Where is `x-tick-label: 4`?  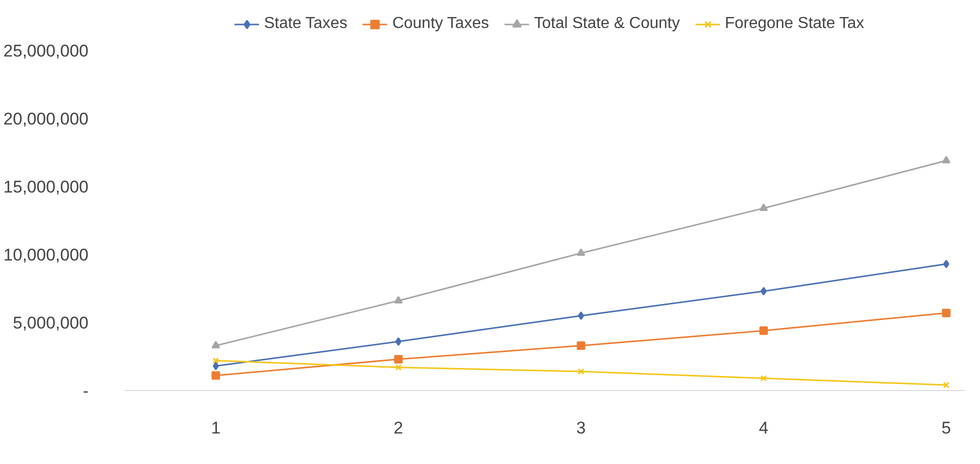 x-tick-label: 4 is located at coordinates (763, 428).